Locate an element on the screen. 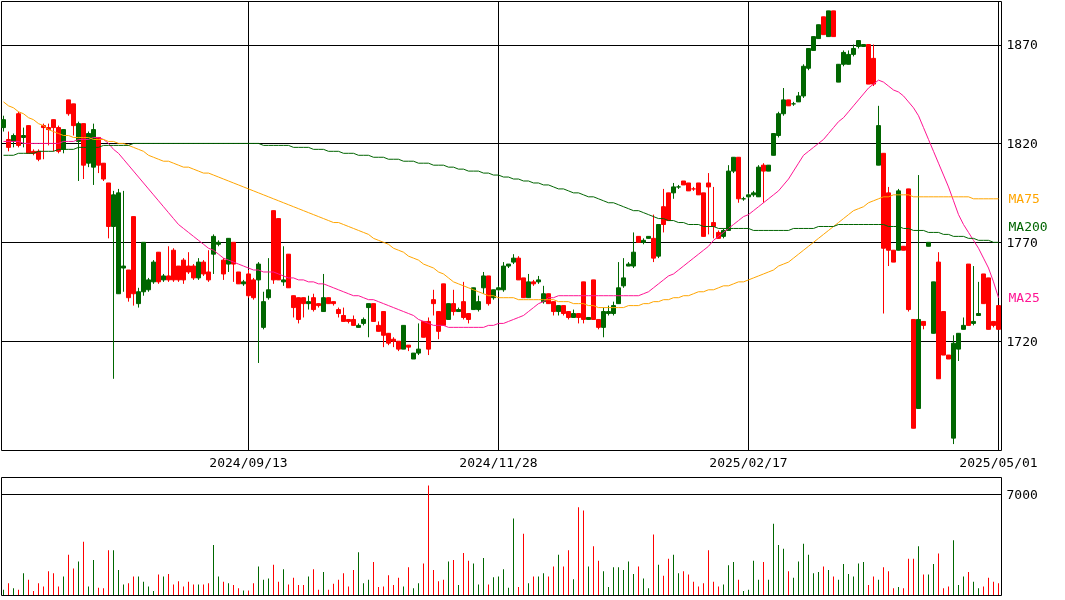 The width and height of the screenshot is (1065, 600). y-tick-label: 1820 is located at coordinates (1022, 143).